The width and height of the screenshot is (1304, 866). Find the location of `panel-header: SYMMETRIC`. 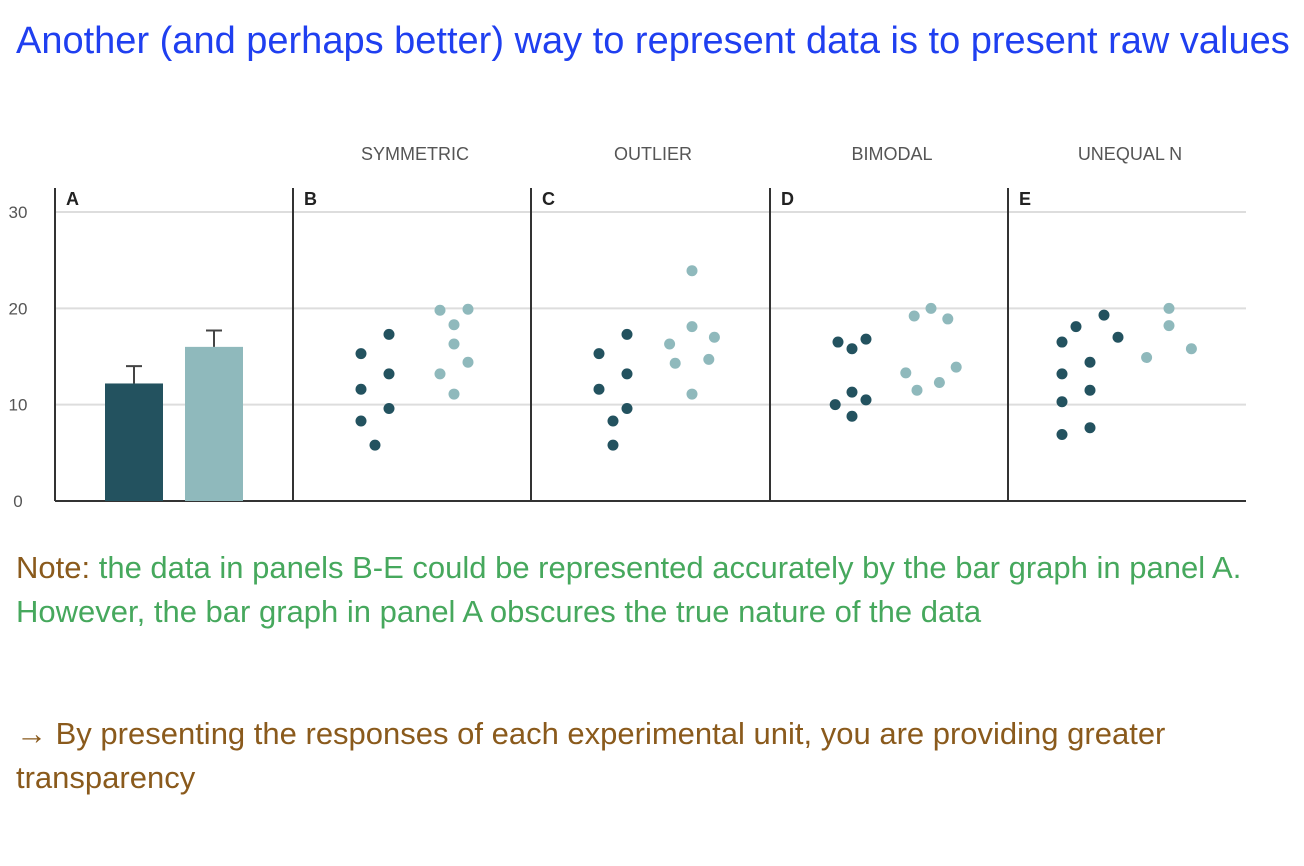

panel-header: SYMMETRIC is located at coordinates (415, 154).